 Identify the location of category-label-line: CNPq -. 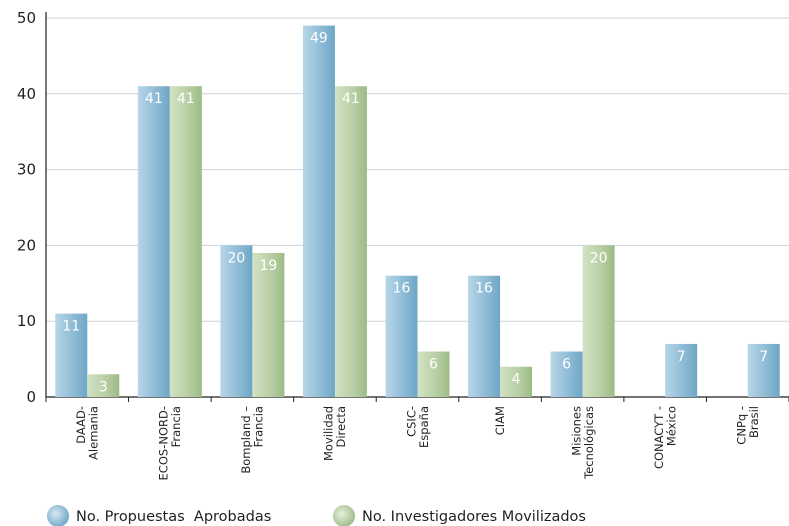
(741, 425).